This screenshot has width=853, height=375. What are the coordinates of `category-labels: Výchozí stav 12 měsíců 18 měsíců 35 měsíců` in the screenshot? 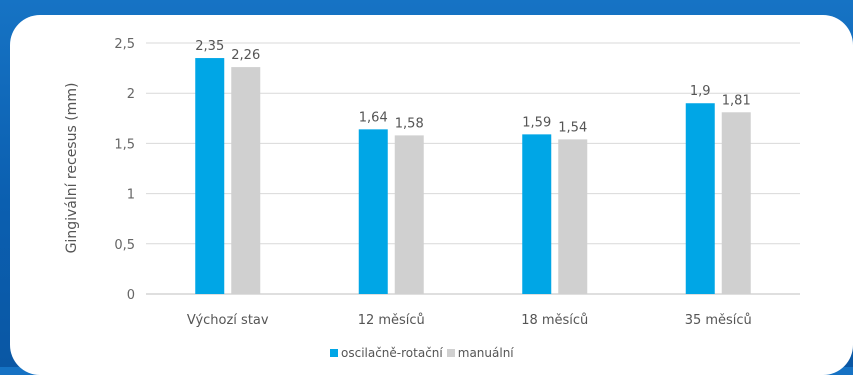 It's located at (469, 320).